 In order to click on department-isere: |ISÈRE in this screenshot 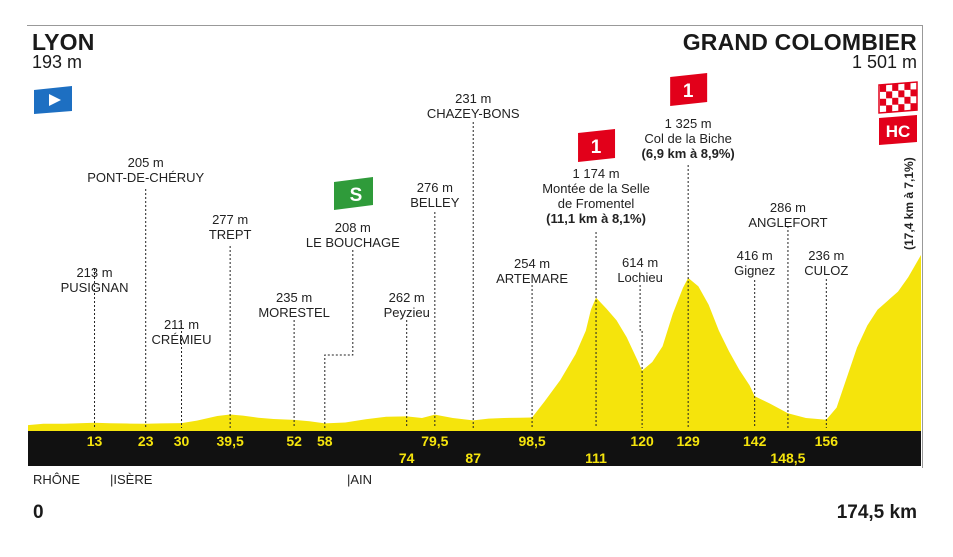, I will do `click(131, 479)`.